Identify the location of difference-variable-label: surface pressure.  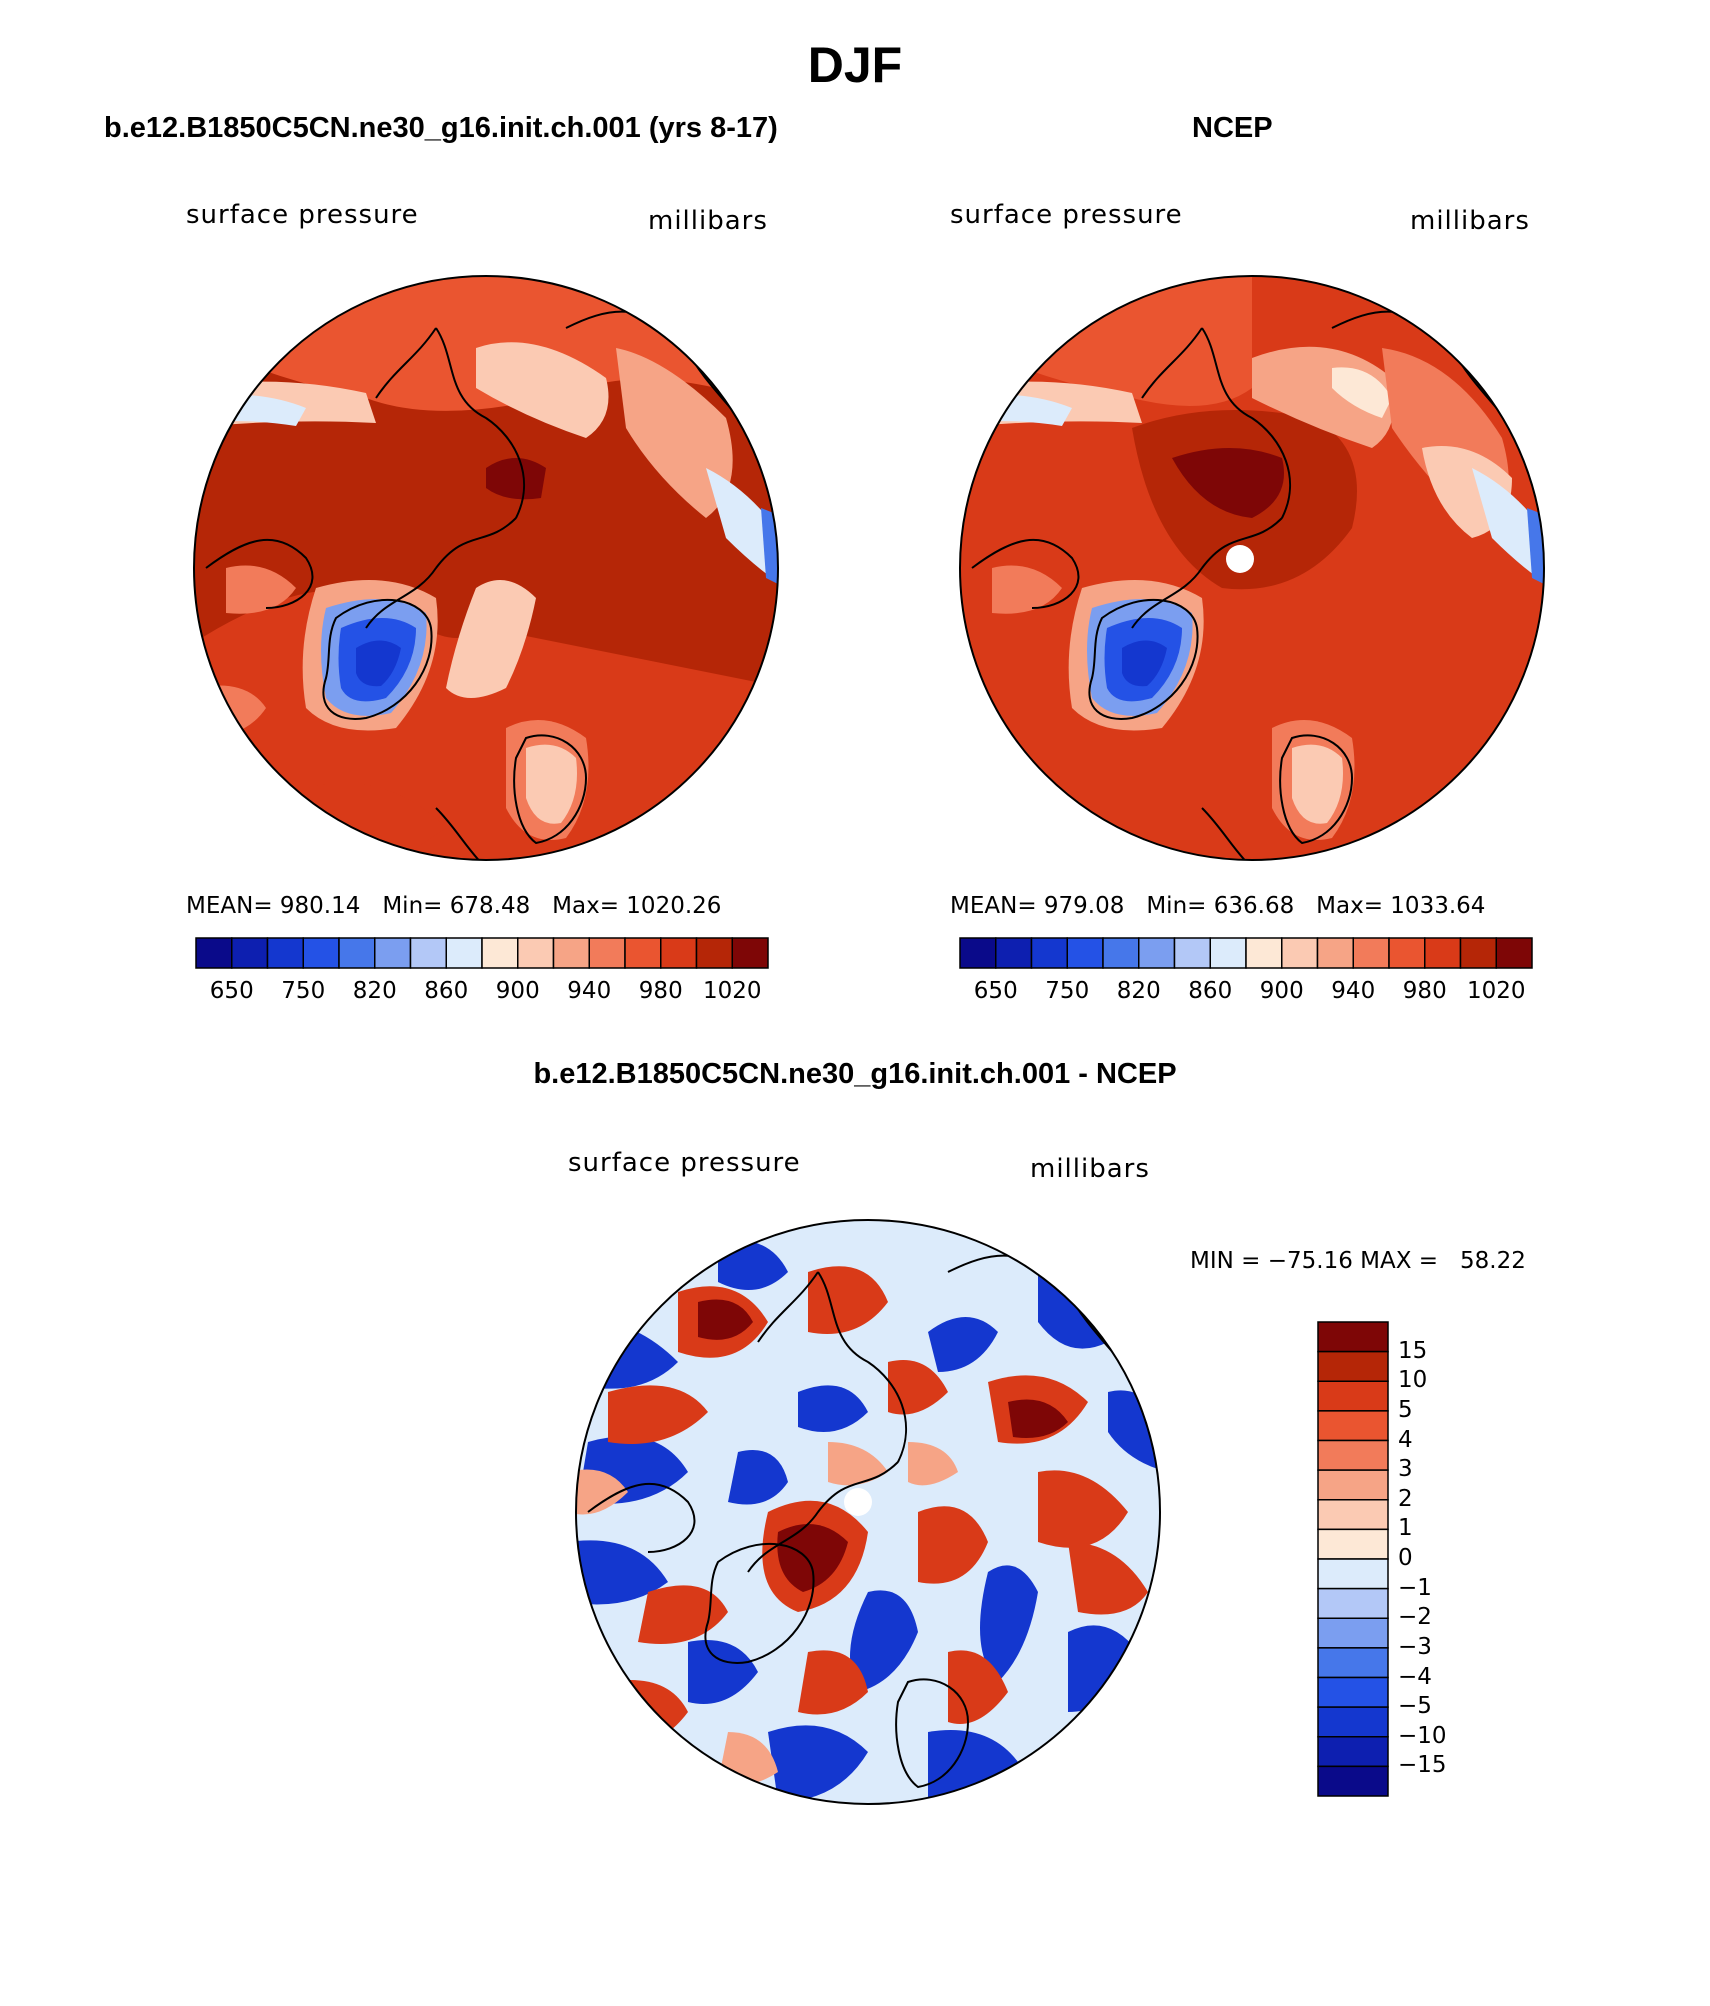
(684, 1163).